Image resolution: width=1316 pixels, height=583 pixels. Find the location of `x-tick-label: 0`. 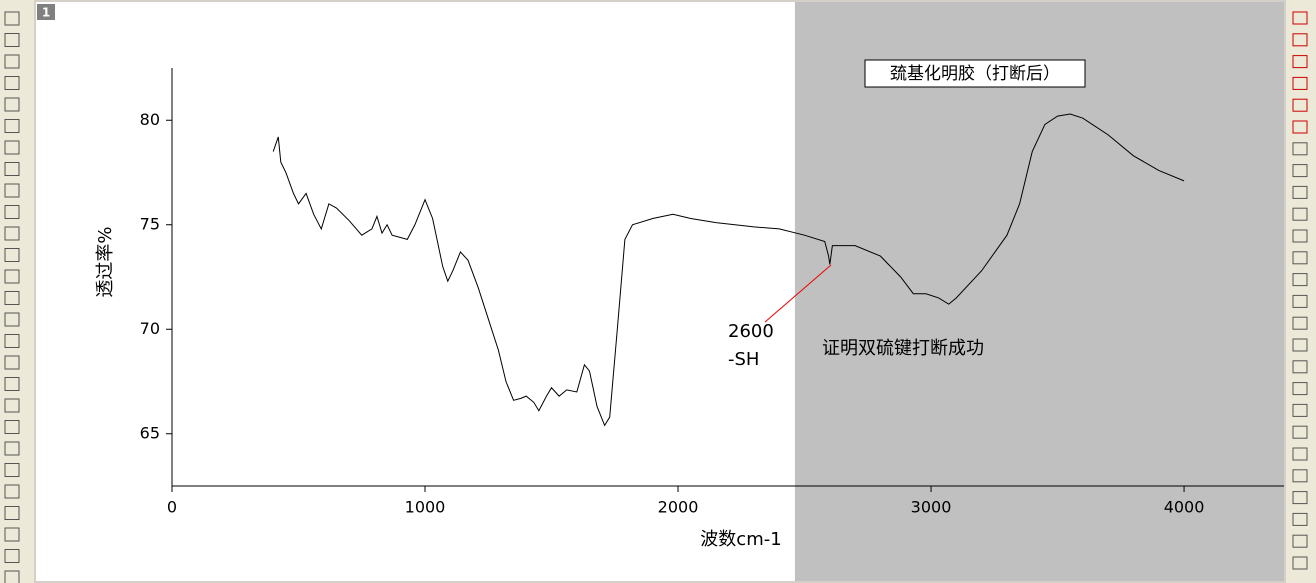

x-tick-label: 0 is located at coordinates (172, 507).